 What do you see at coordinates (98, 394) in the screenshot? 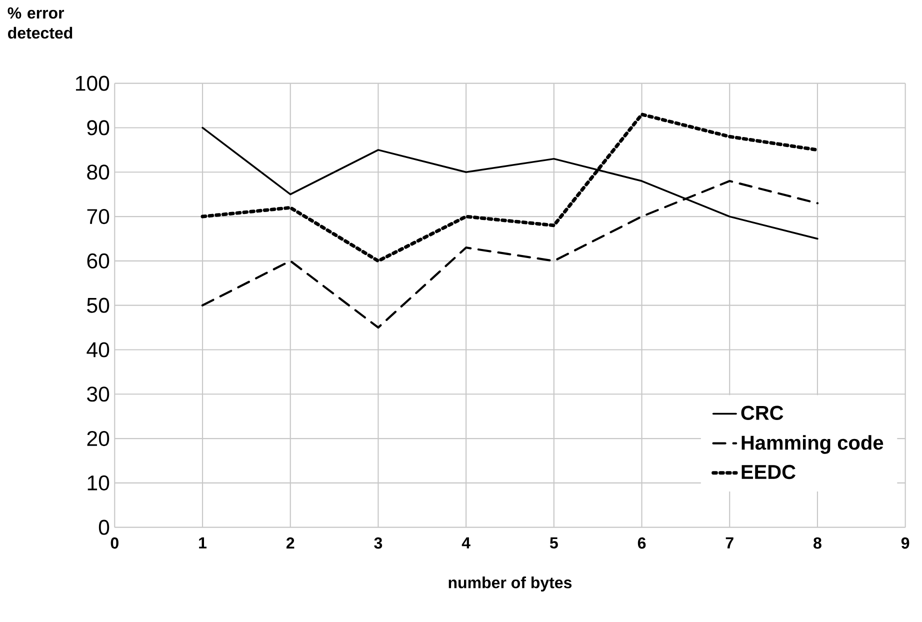
I see `y-tick-label: 30` at bounding box center [98, 394].